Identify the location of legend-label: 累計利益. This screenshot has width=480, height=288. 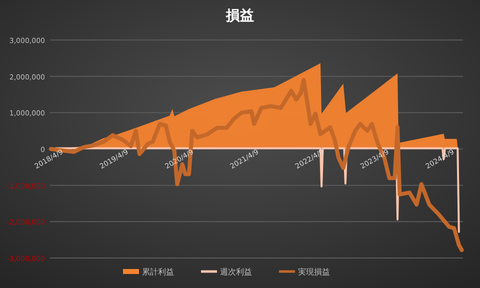
(158, 272).